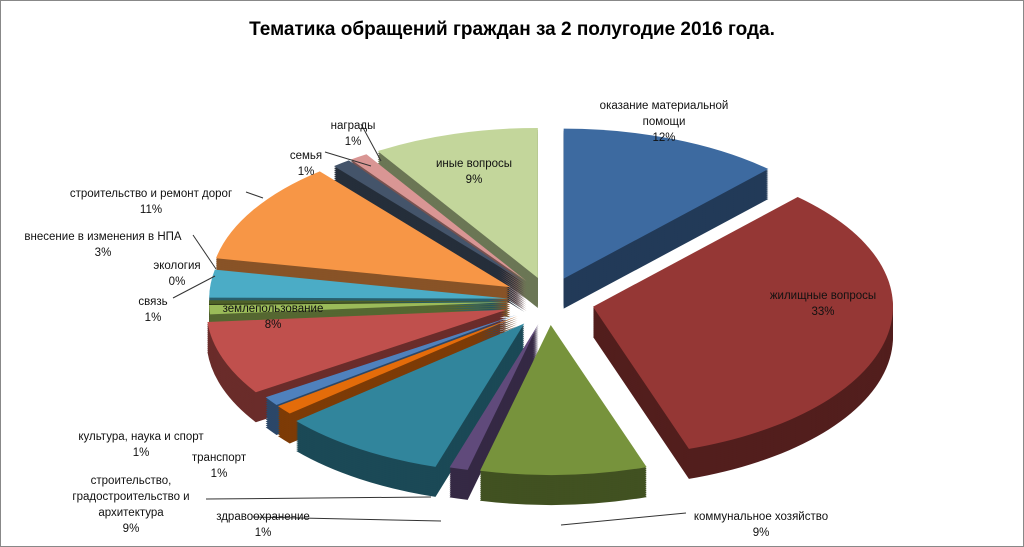 Image resolution: width=1024 pixels, height=547 pixels. I want to click on slice-label-text: жилищные вопросы, so click(823, 296).